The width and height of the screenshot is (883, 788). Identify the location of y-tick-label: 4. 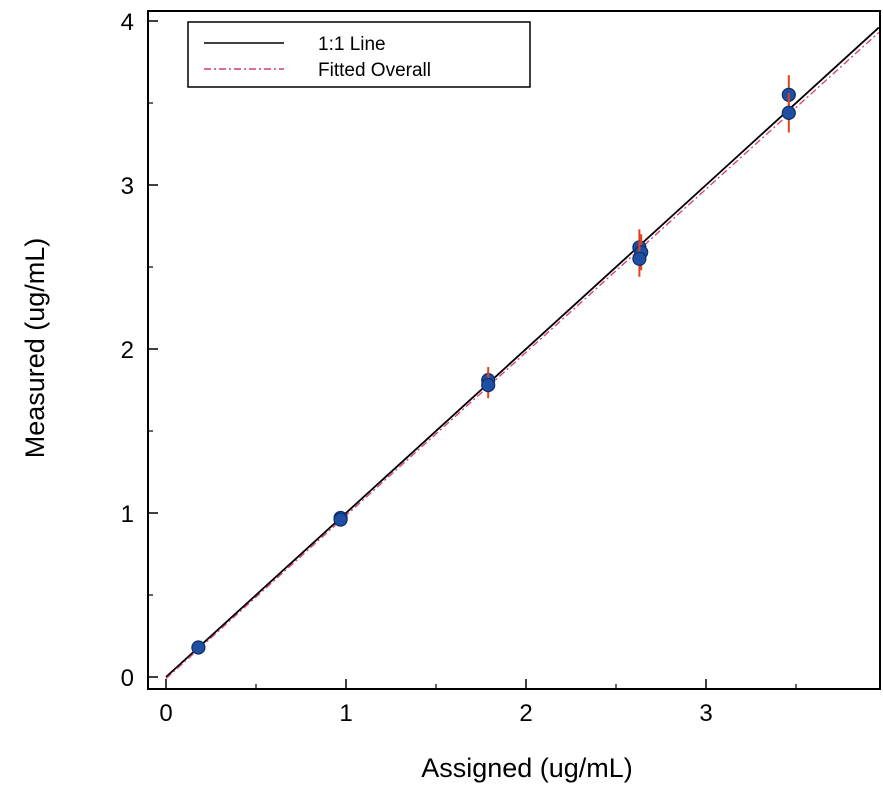
(127, 22).